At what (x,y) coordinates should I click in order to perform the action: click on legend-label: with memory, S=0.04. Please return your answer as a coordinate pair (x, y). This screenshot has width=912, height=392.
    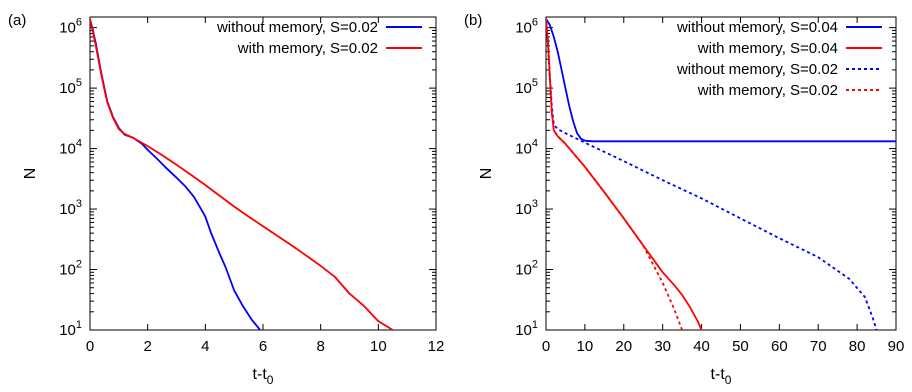
    Looking at the image, I should click on (767, 48).